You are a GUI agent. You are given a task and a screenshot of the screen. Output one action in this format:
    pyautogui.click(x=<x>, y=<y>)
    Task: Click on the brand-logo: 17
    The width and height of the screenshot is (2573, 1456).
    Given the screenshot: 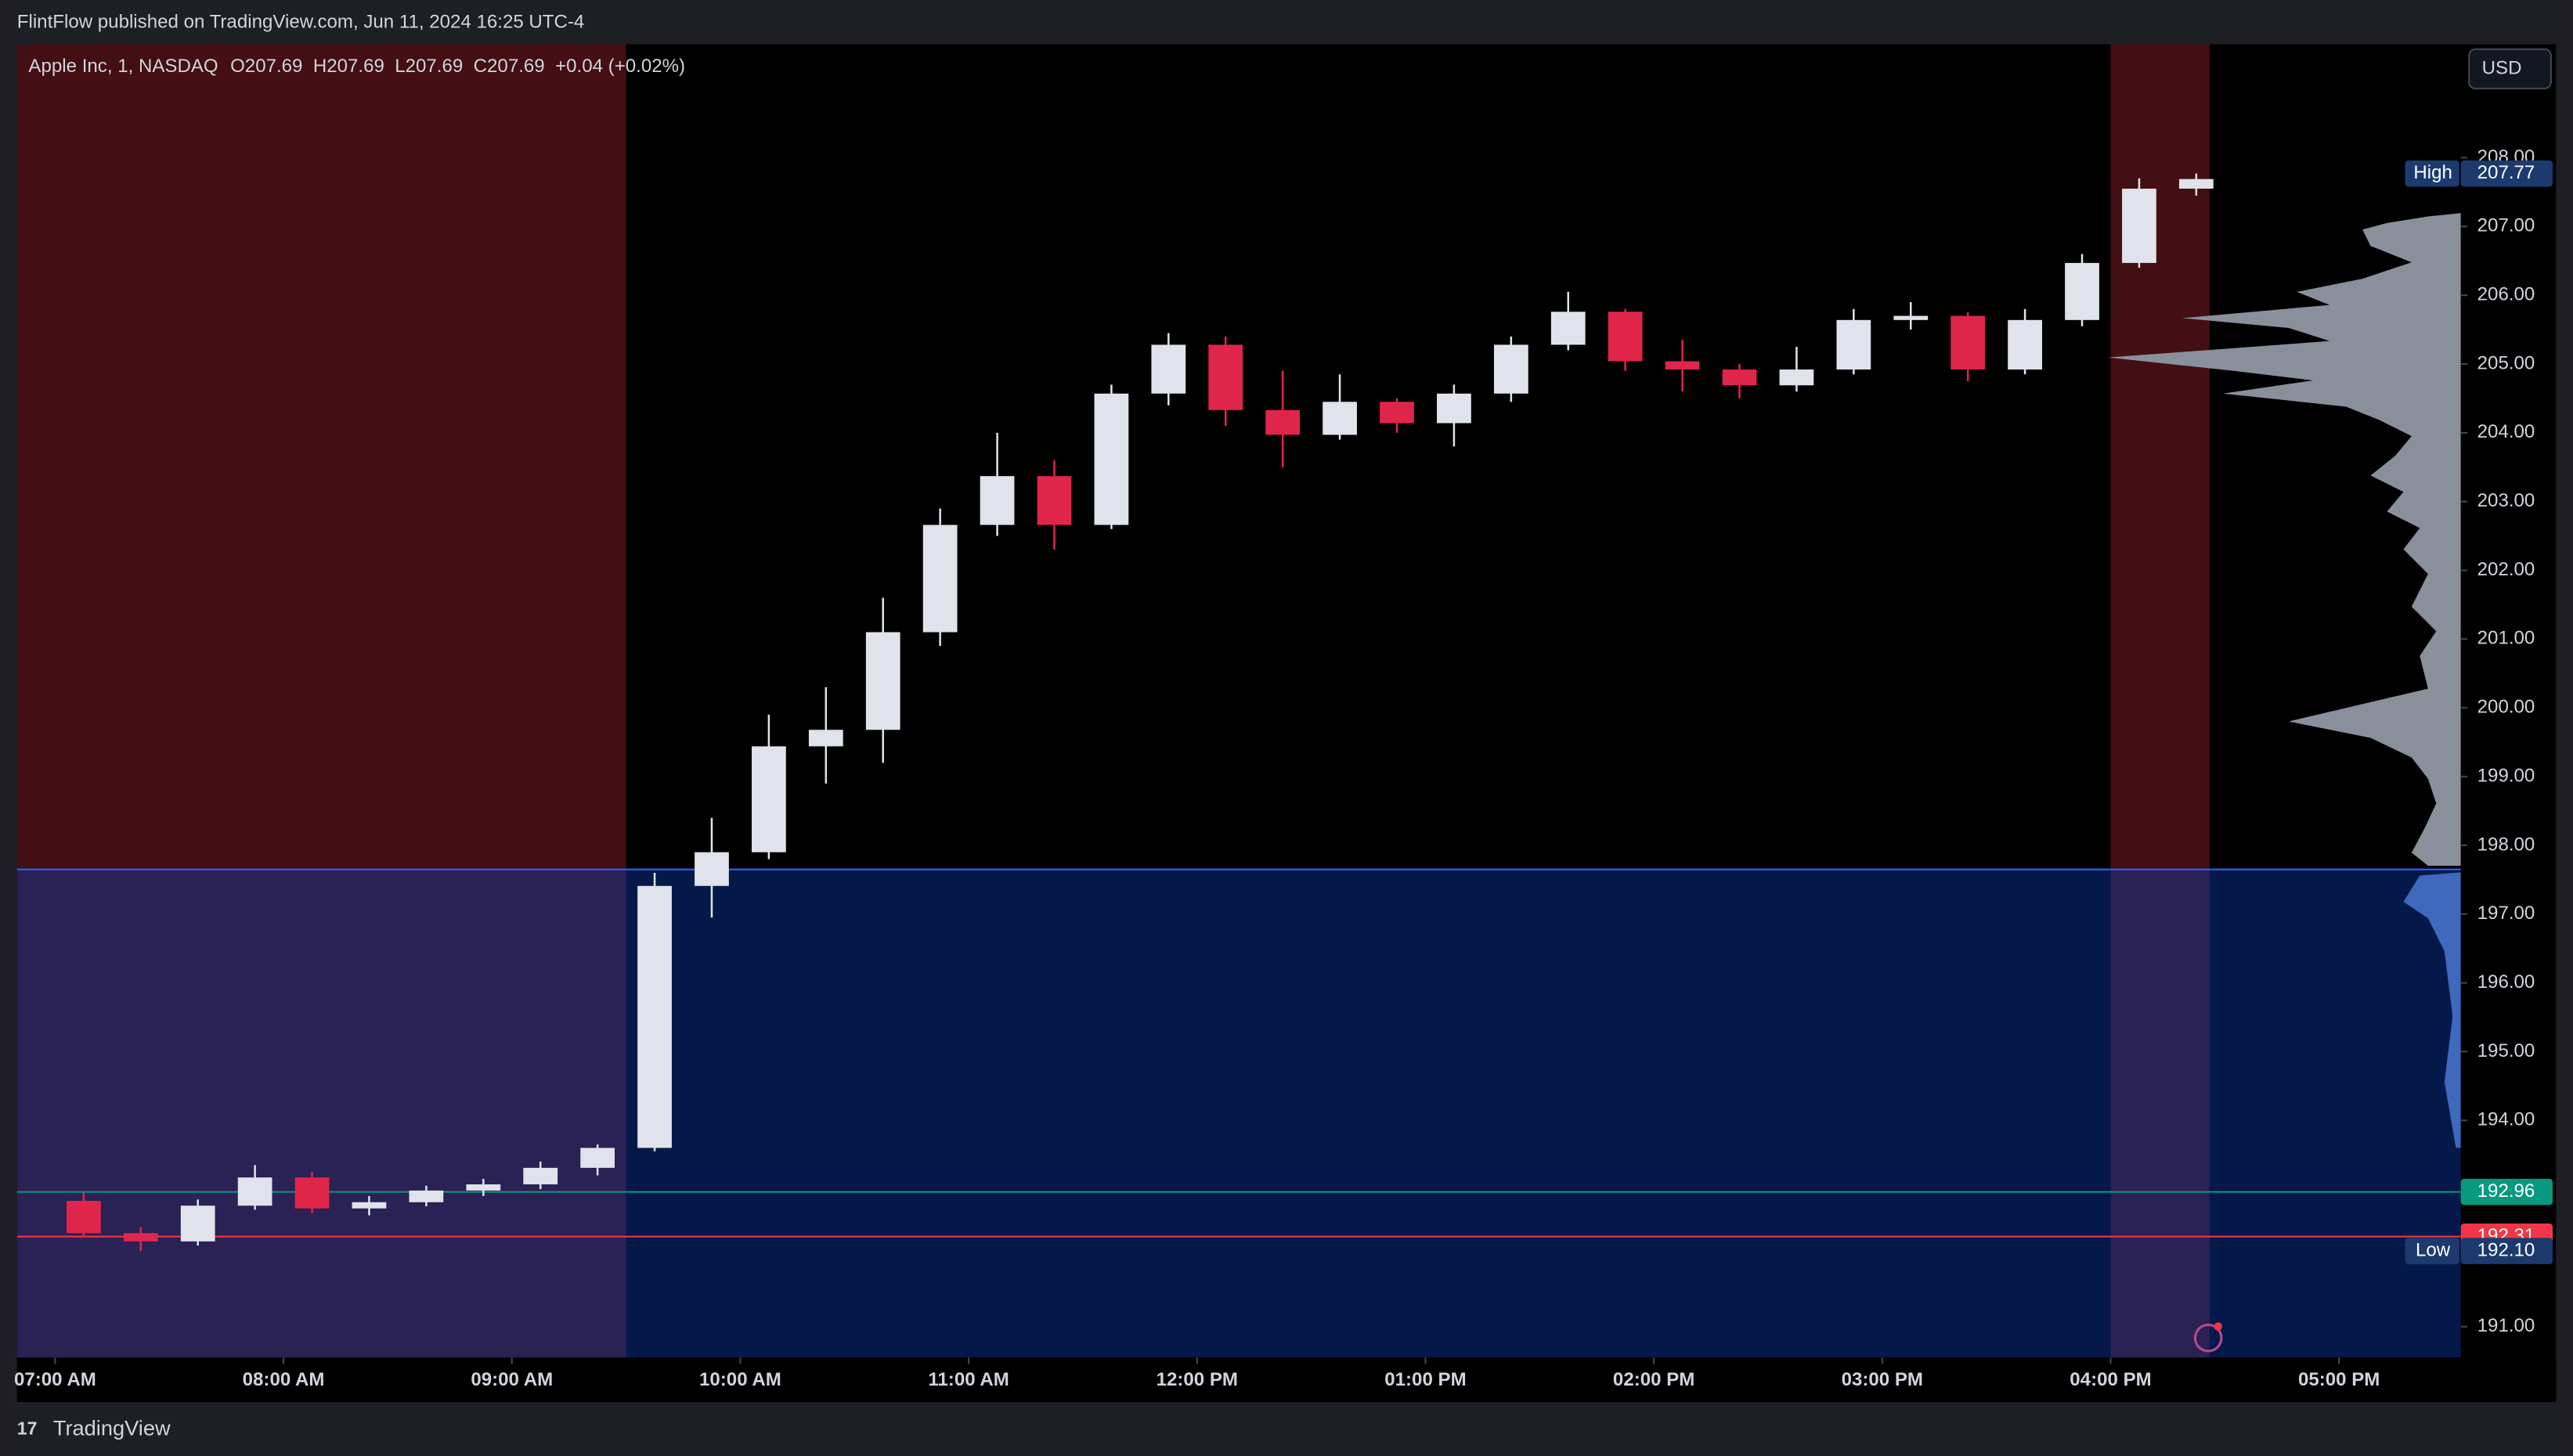 What is the action you would take?
    pyautogui.click(x=27, y=1428)
    